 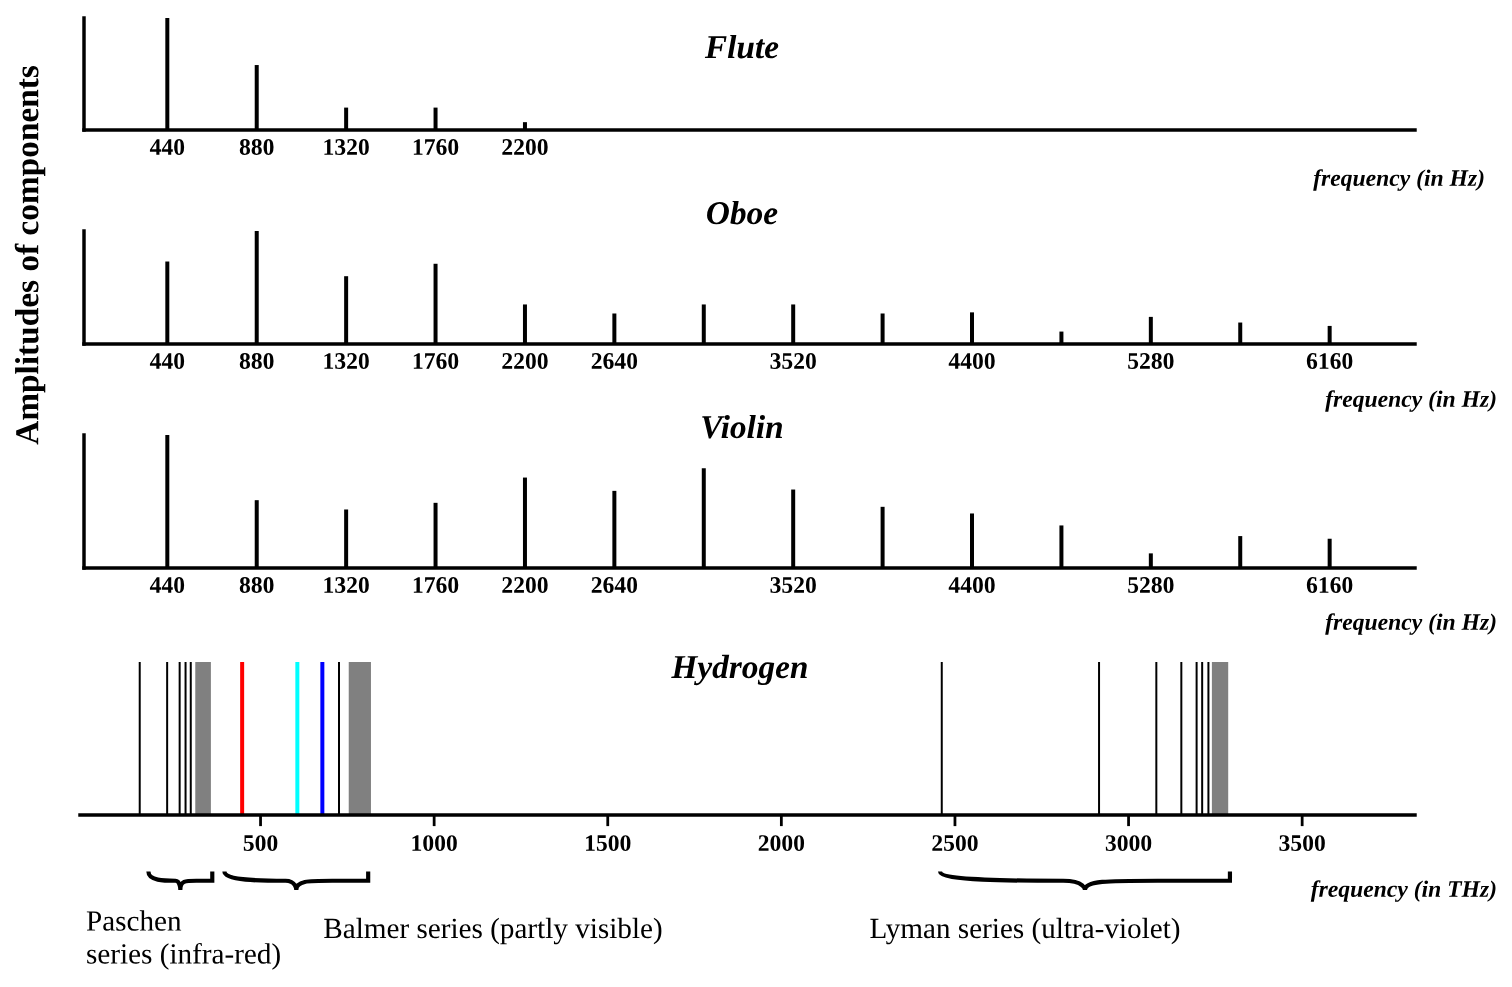 I want to click on x-tick-label: 1500, so click(x=608, y=843).